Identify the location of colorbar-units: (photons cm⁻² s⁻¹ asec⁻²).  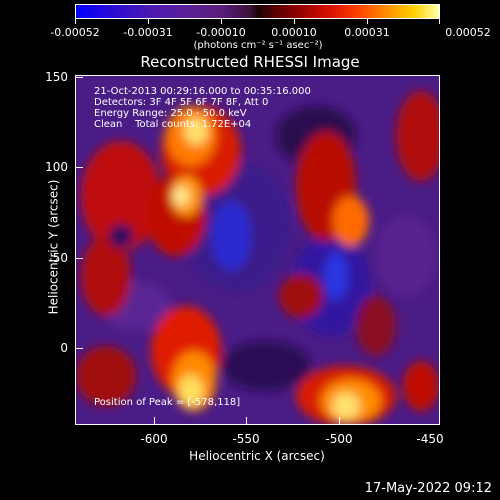
(258, 45).